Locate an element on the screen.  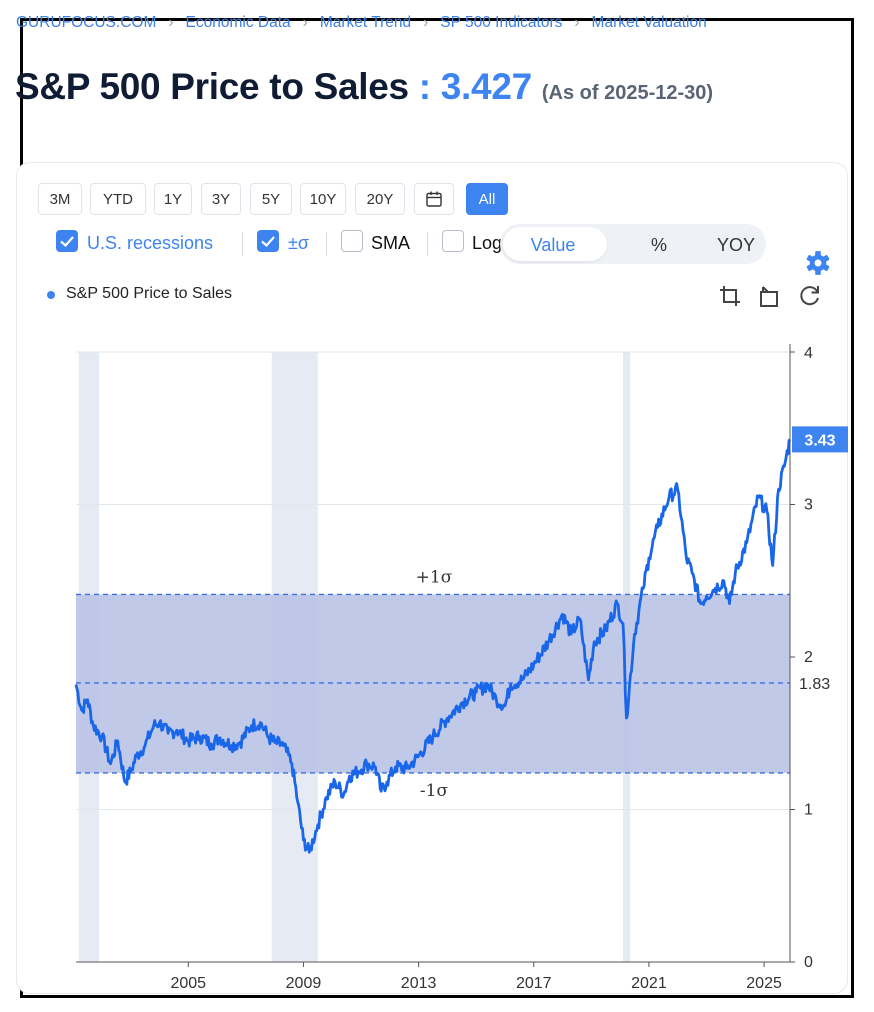
y-tick-label: 1 is located at coordinates (808, 810).